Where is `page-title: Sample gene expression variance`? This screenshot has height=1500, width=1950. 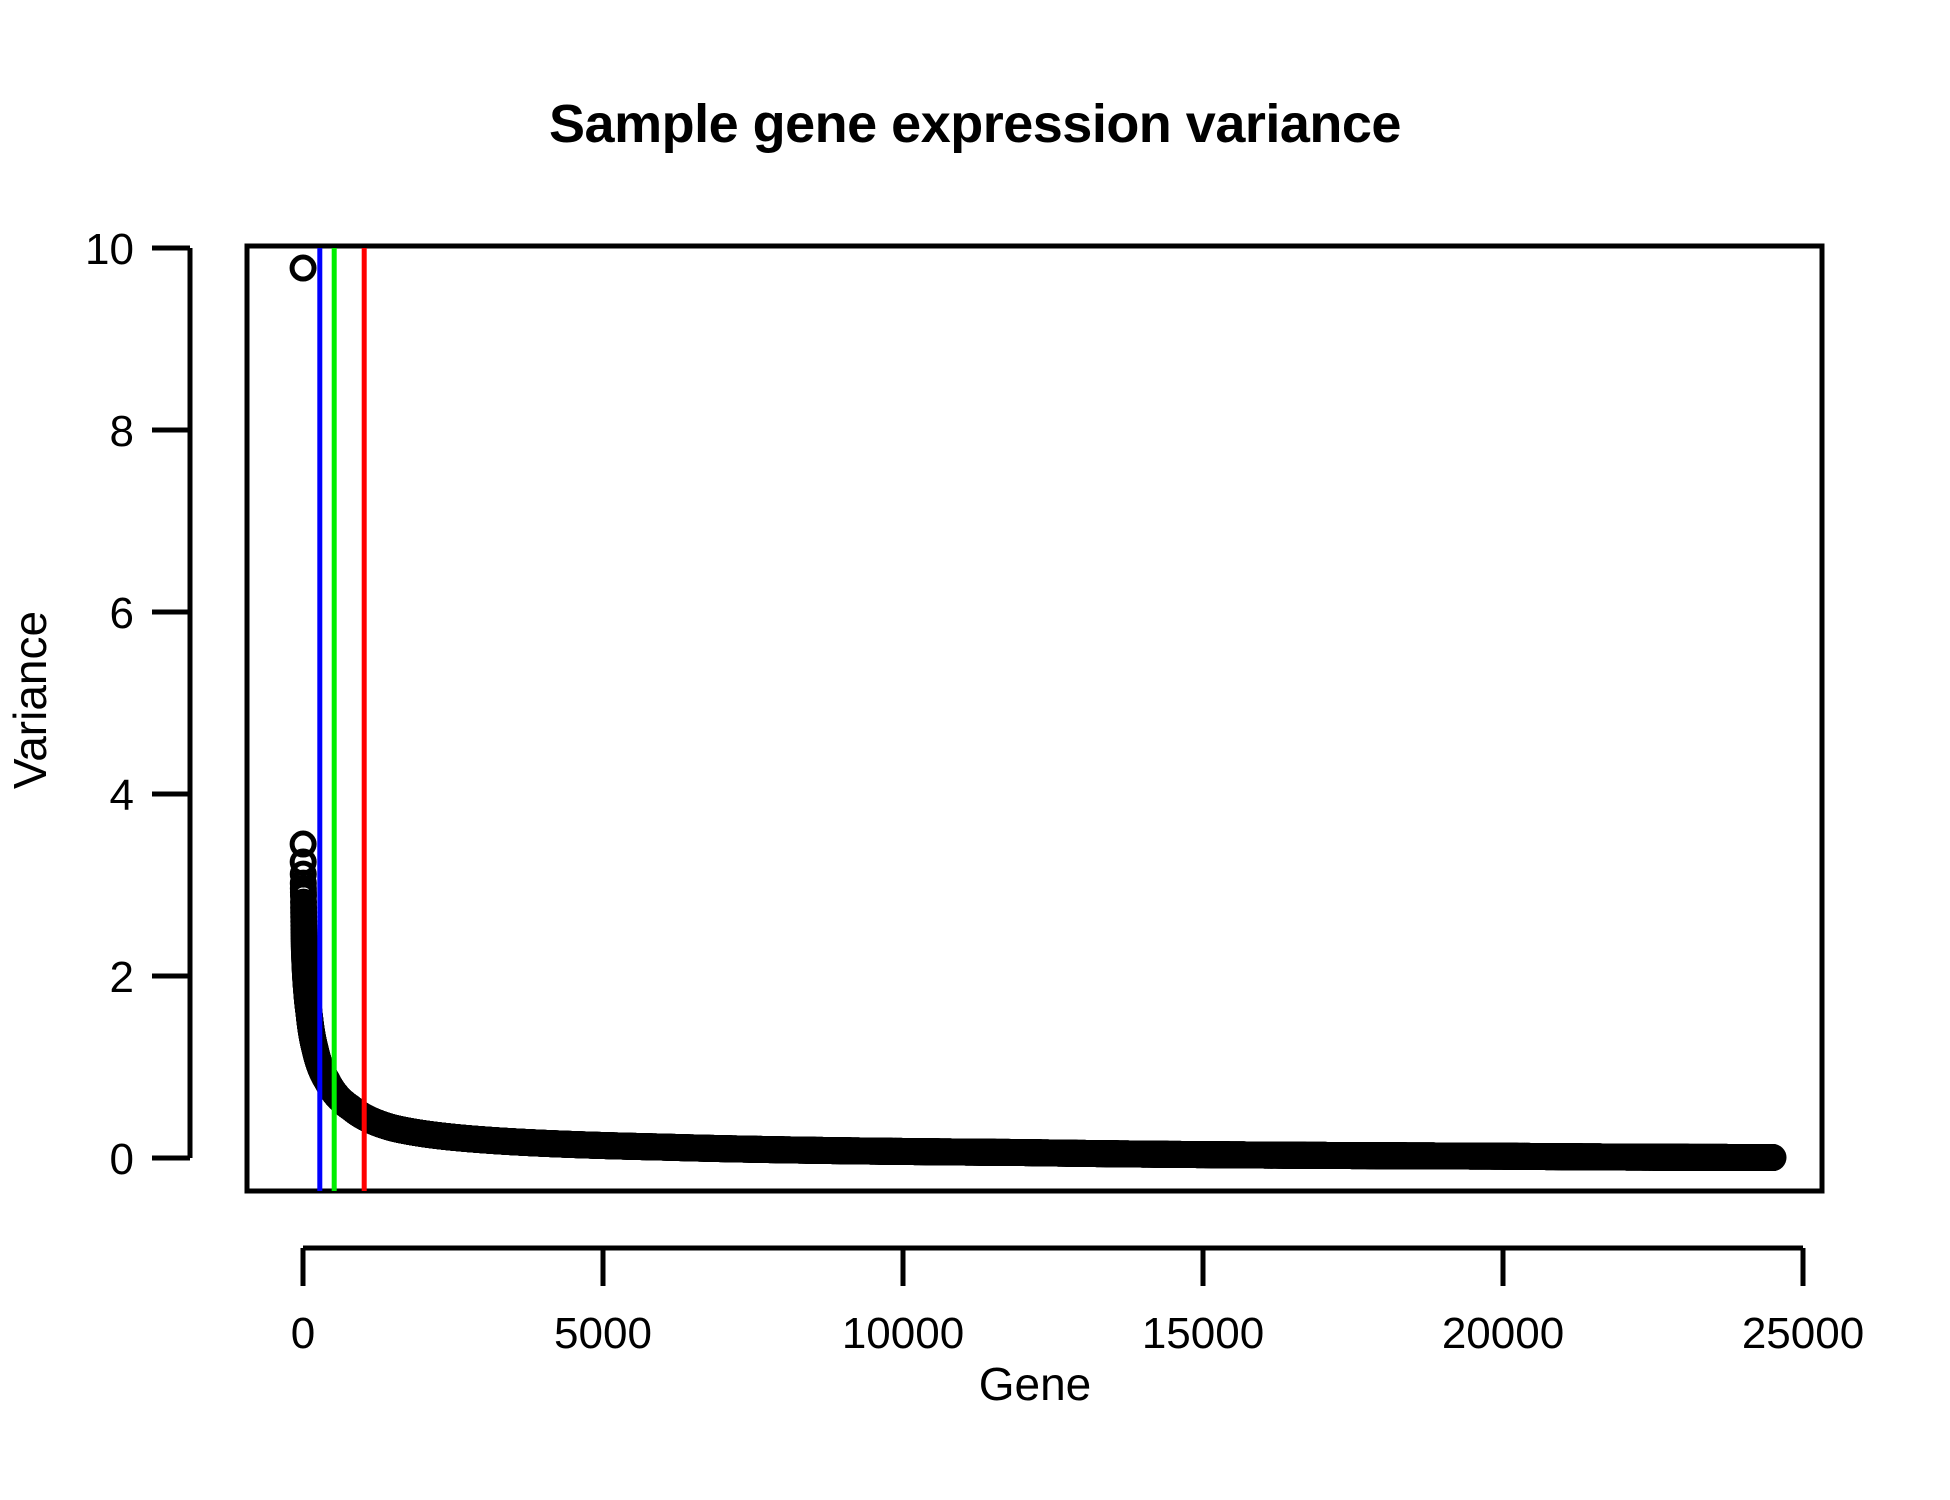
page-title: Sample gene expression variance is located at coordinates (975, 124).